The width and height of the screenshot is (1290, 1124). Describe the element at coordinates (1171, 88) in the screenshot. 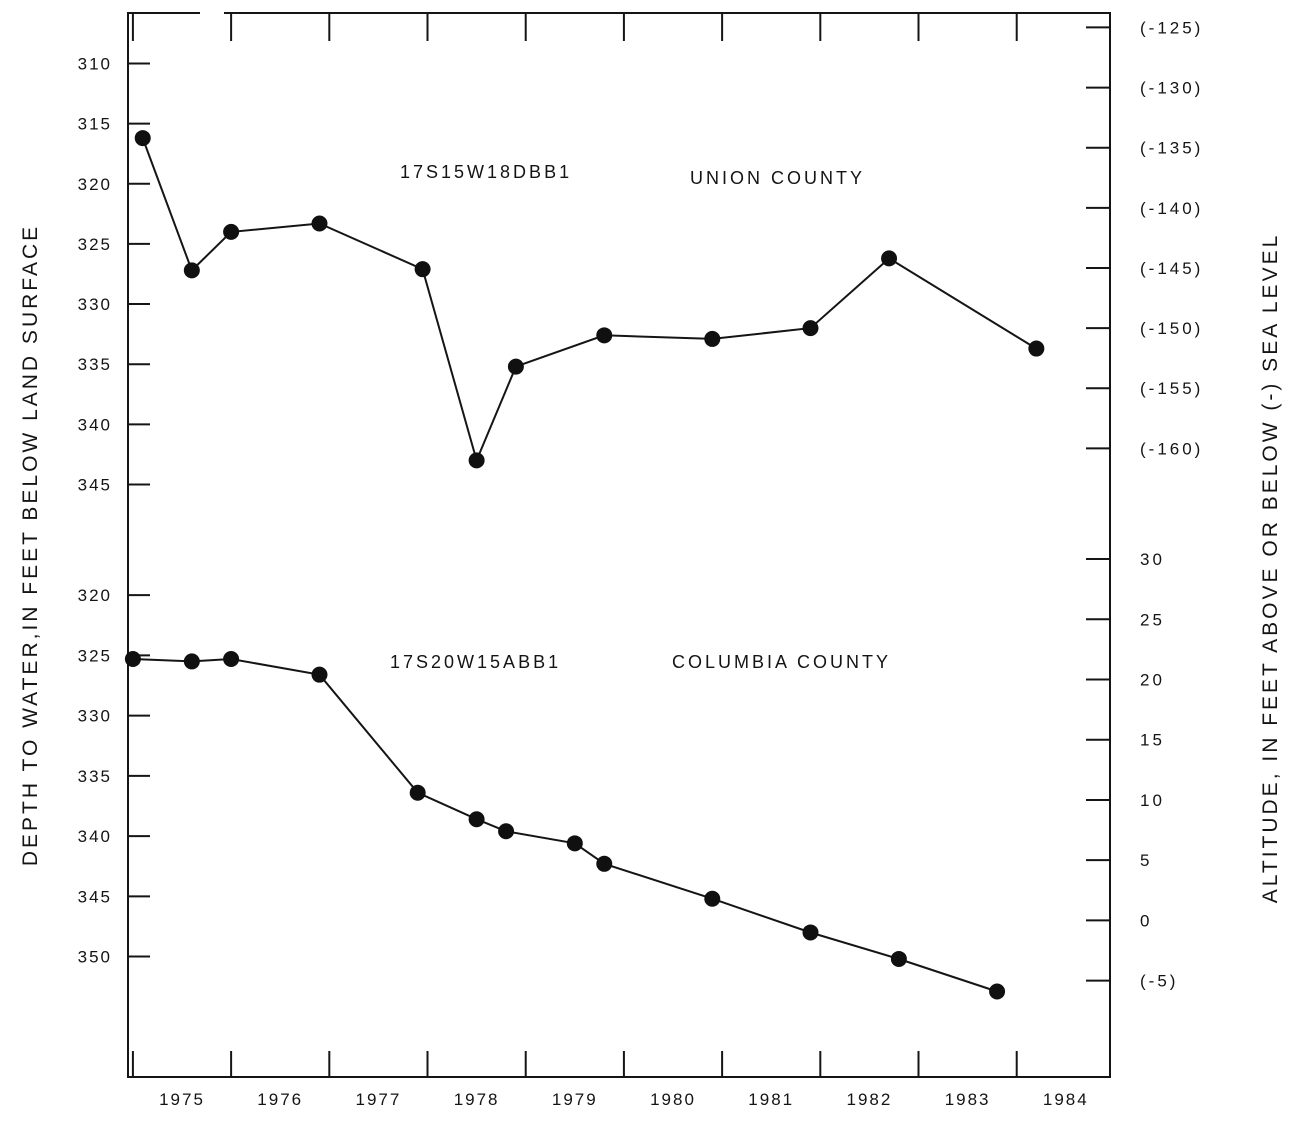

I see `right-tick-label: (-130)` at that location.